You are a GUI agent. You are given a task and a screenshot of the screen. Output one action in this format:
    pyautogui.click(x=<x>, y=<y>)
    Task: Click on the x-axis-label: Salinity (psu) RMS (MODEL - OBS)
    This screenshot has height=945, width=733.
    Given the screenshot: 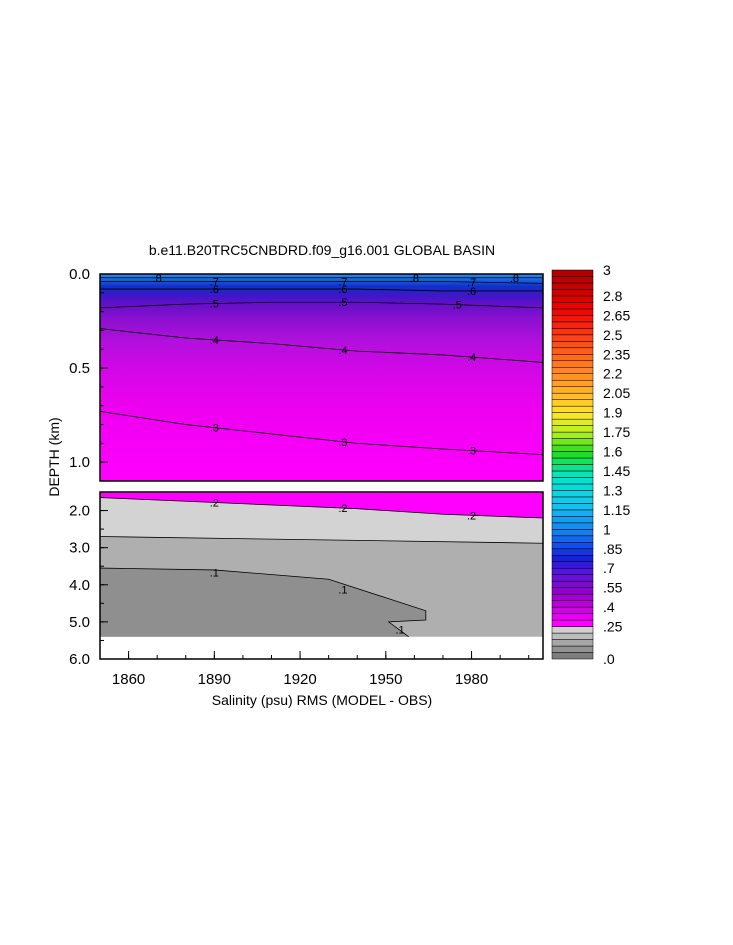 What is the action you would take?
    pyautogui.click(x=322, y=700)
    